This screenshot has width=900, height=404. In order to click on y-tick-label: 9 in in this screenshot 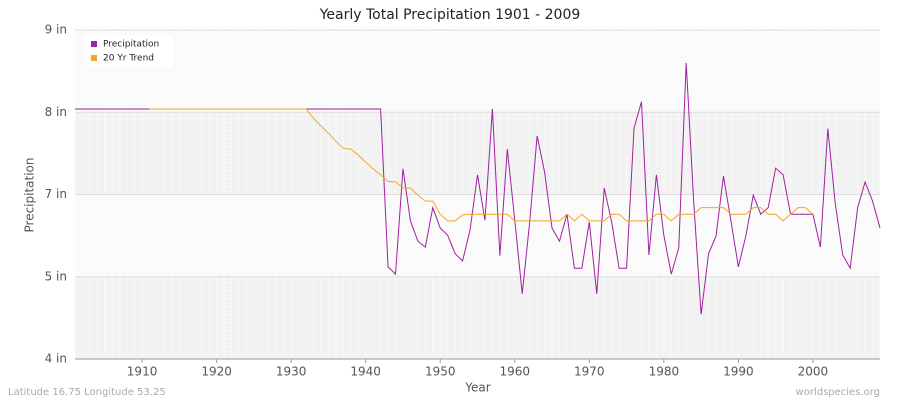, I will do `click(56, 30)`.